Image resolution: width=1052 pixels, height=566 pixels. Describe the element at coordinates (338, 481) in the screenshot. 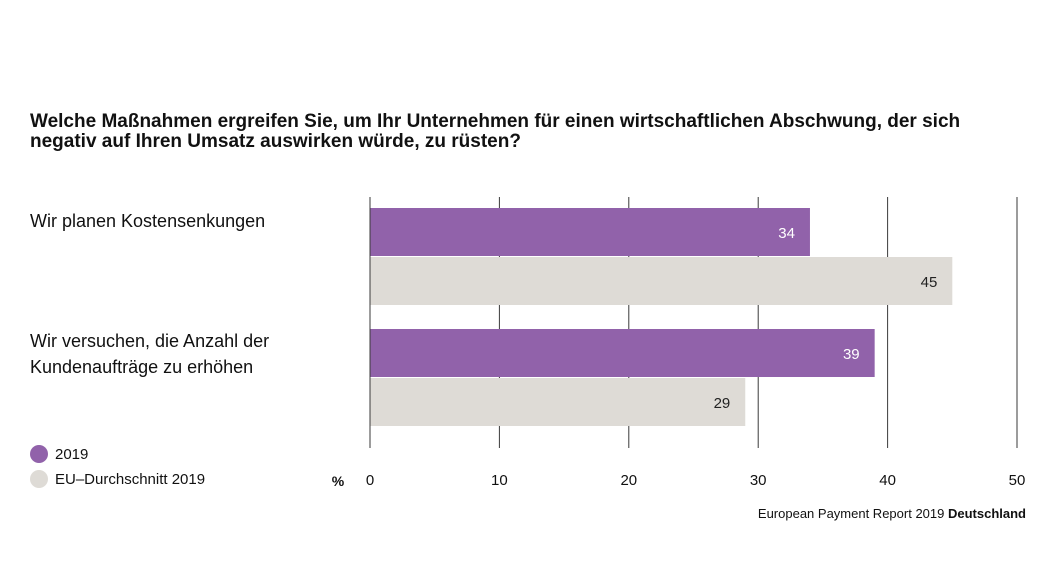

I see `axis-unit-label: %` at that location.